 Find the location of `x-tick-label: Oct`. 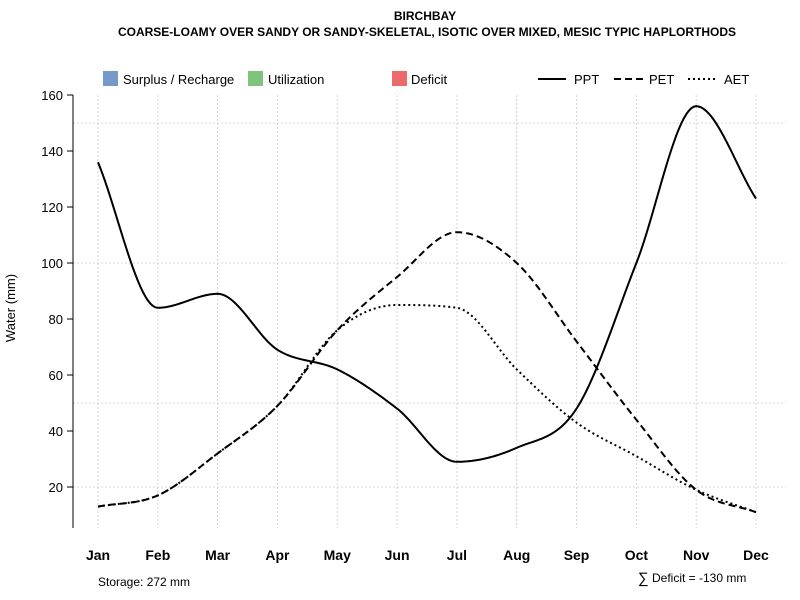

x-tick-label: Oct is located at coordinates (637, 555).